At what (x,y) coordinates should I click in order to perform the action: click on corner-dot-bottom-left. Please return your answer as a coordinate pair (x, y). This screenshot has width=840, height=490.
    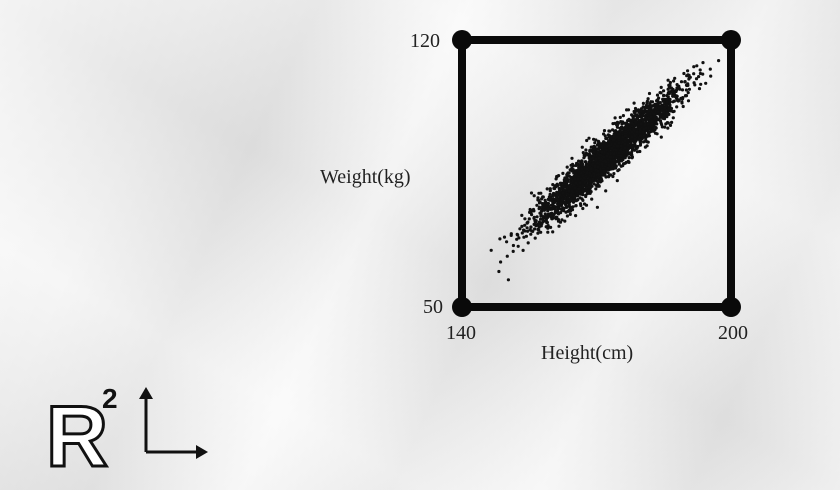
    Looking at the image, I should click on (462, 307).